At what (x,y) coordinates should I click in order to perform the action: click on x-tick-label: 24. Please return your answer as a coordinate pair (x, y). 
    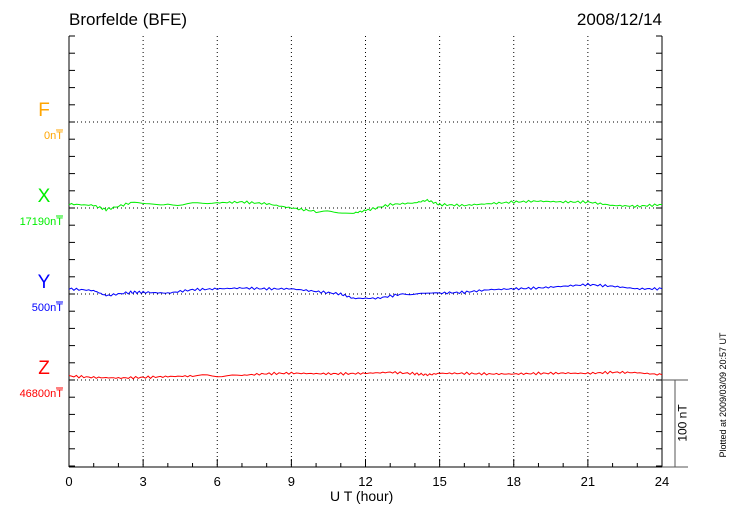
    Looking at the image, I should click on (662, 481).